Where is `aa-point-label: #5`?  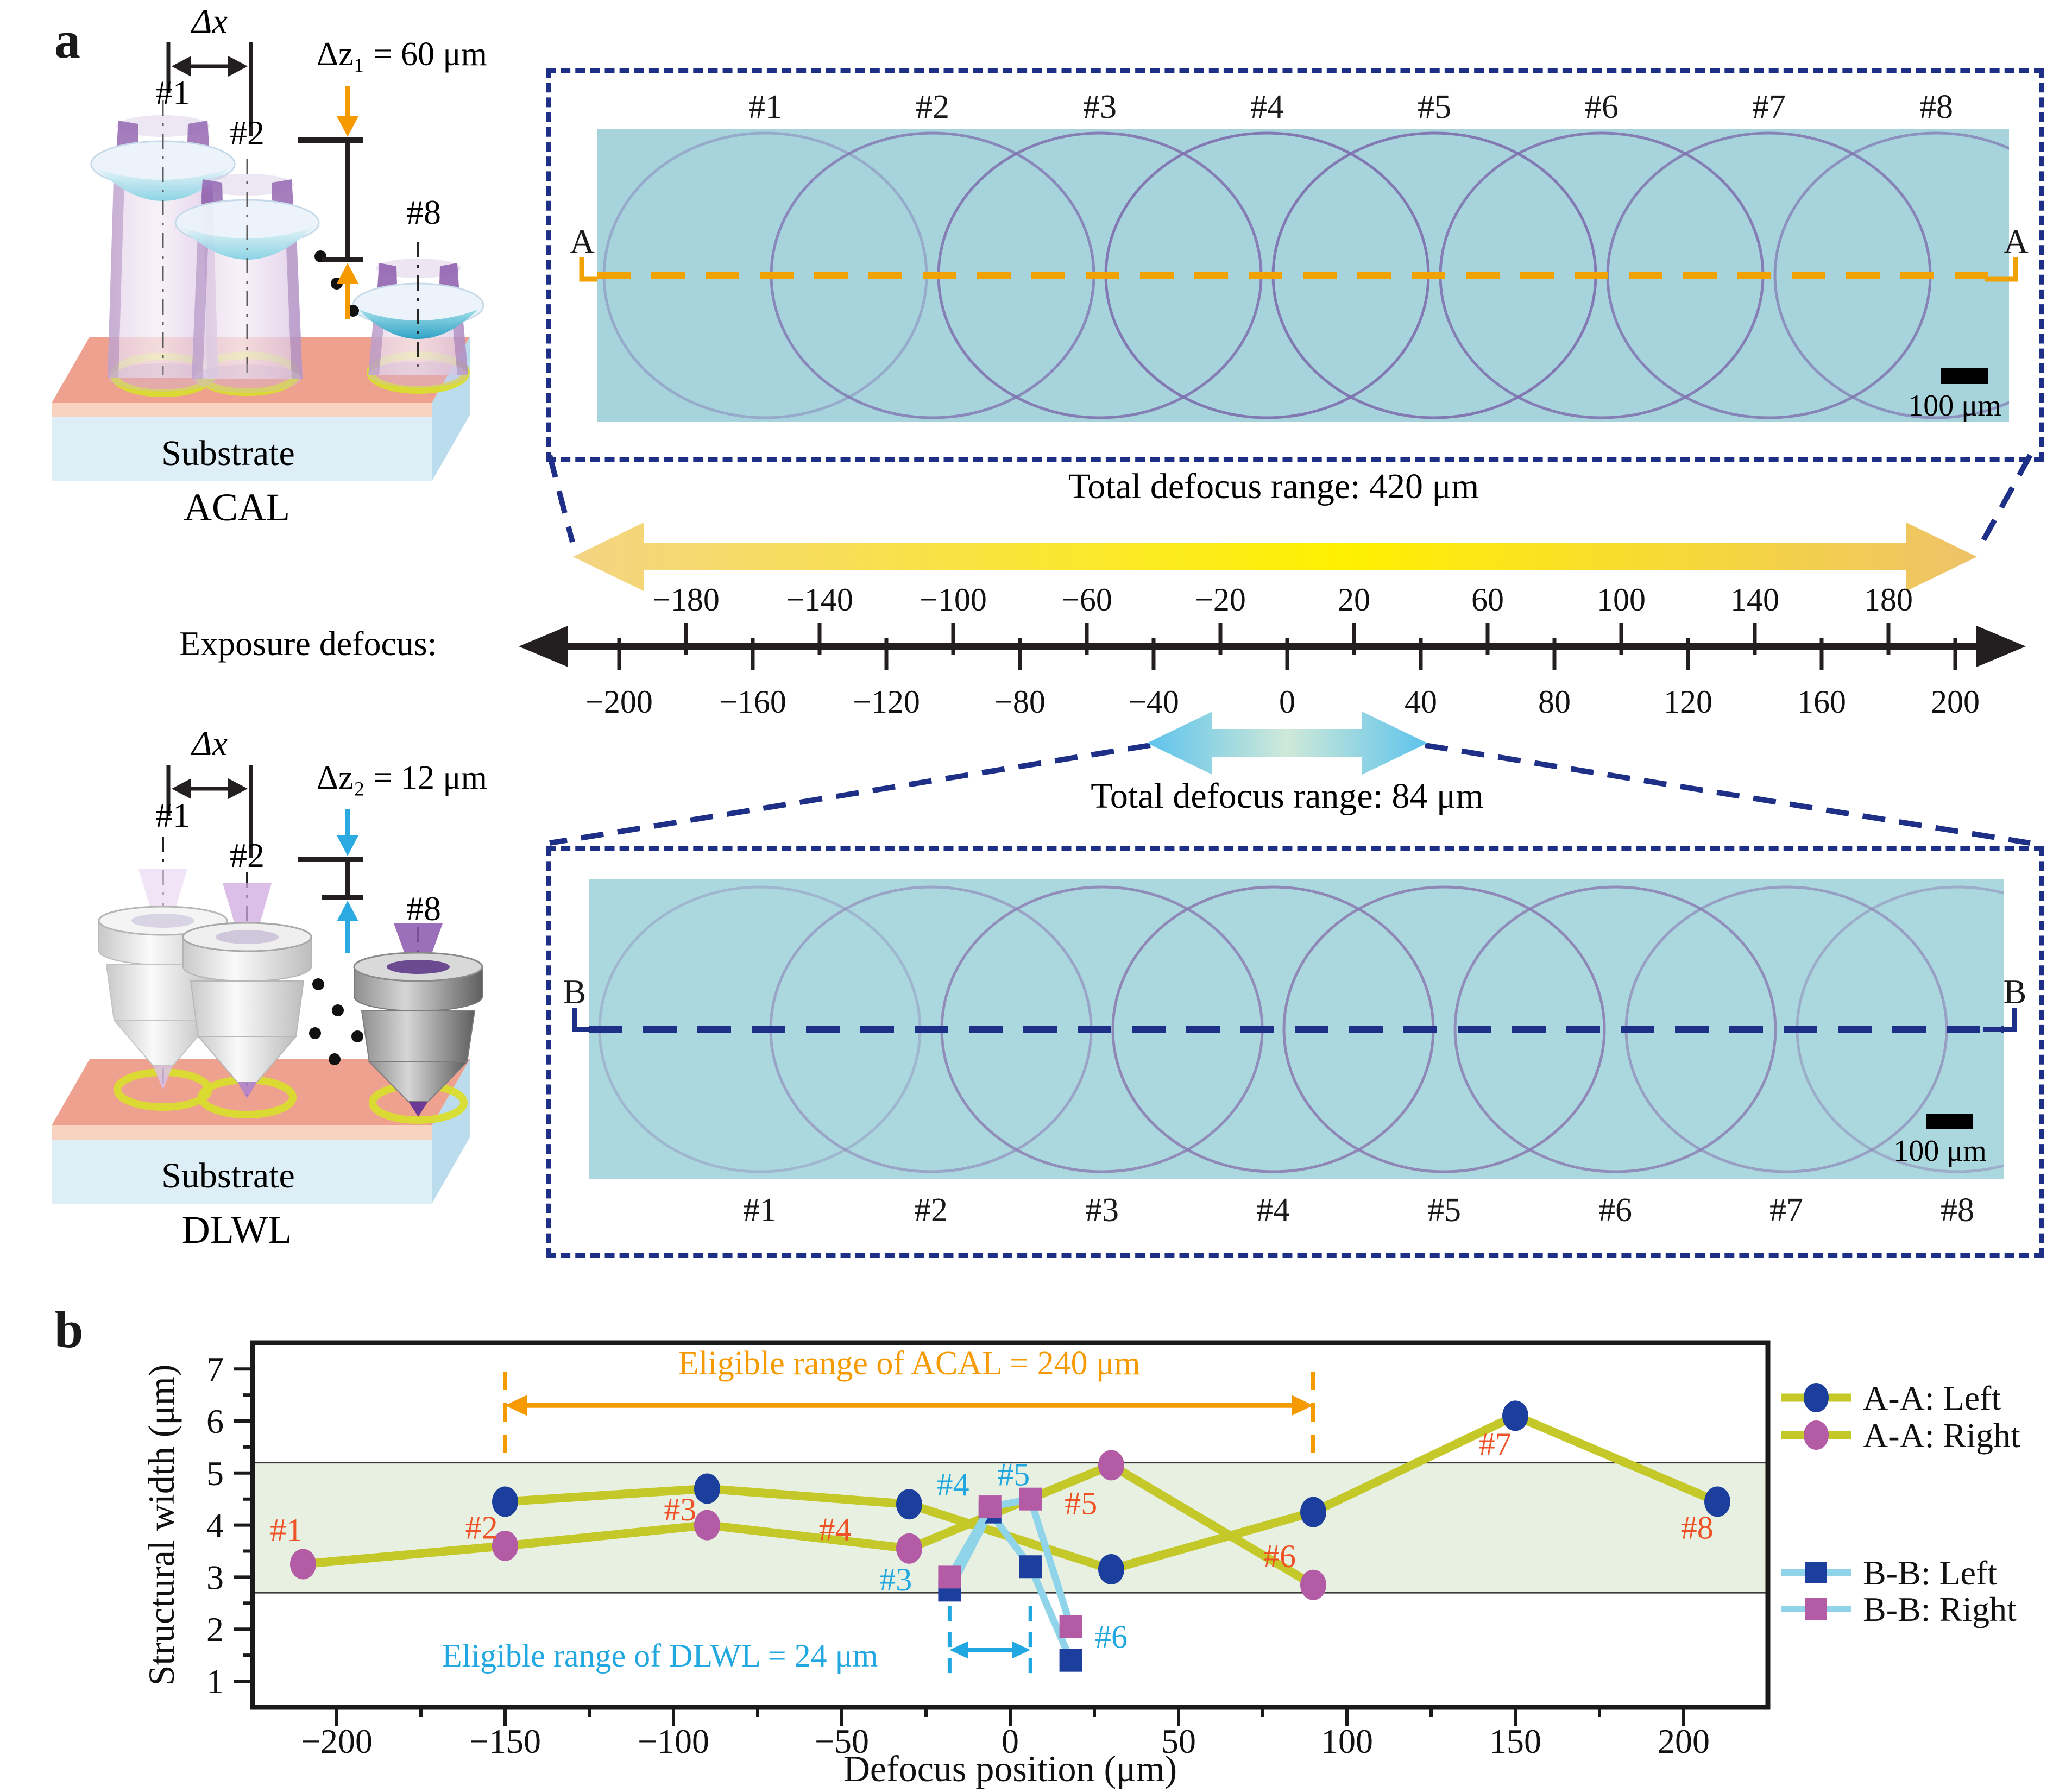 aa-point-label: #5 is located at coordinates (1081, 1503).